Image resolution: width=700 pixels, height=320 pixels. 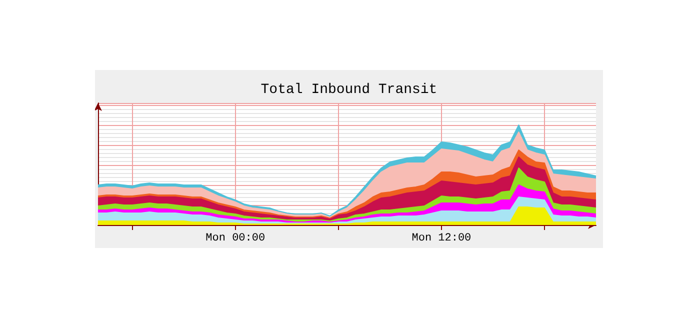 I want to click on x-tick-label: Mon 00:00, so click(x=236, y=238).